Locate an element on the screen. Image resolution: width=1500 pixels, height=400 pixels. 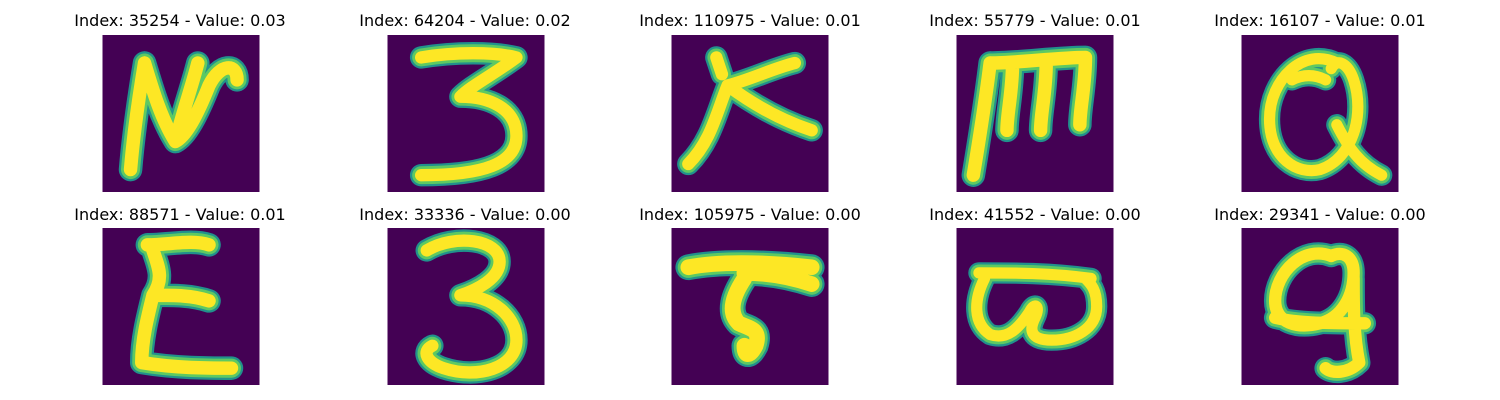
tile-title: Index: 16107 - Value: 0.01 is located at coordinates (1320, 20).